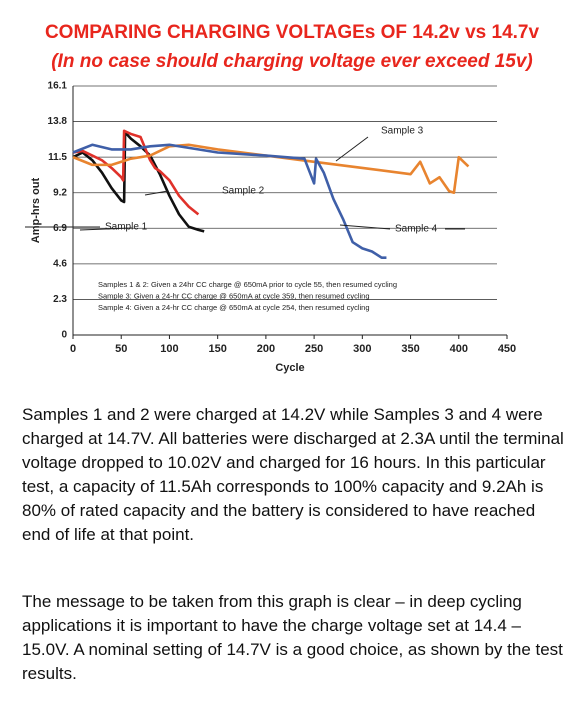 This screenshot has height=712, width=584. What do you see at coordinates (362, 349) in the screenshot?
I see `x-tick-label: 300` at bounding box center [362, 349].